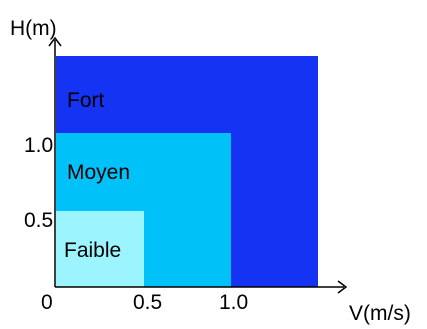 Image resolution: width=427 pixels, height=329 pixels. What do you see at coordinates (38, 220) in the screenshot?
I see `y-tick-0.5: 0.5` at bounding box center [38, 220].